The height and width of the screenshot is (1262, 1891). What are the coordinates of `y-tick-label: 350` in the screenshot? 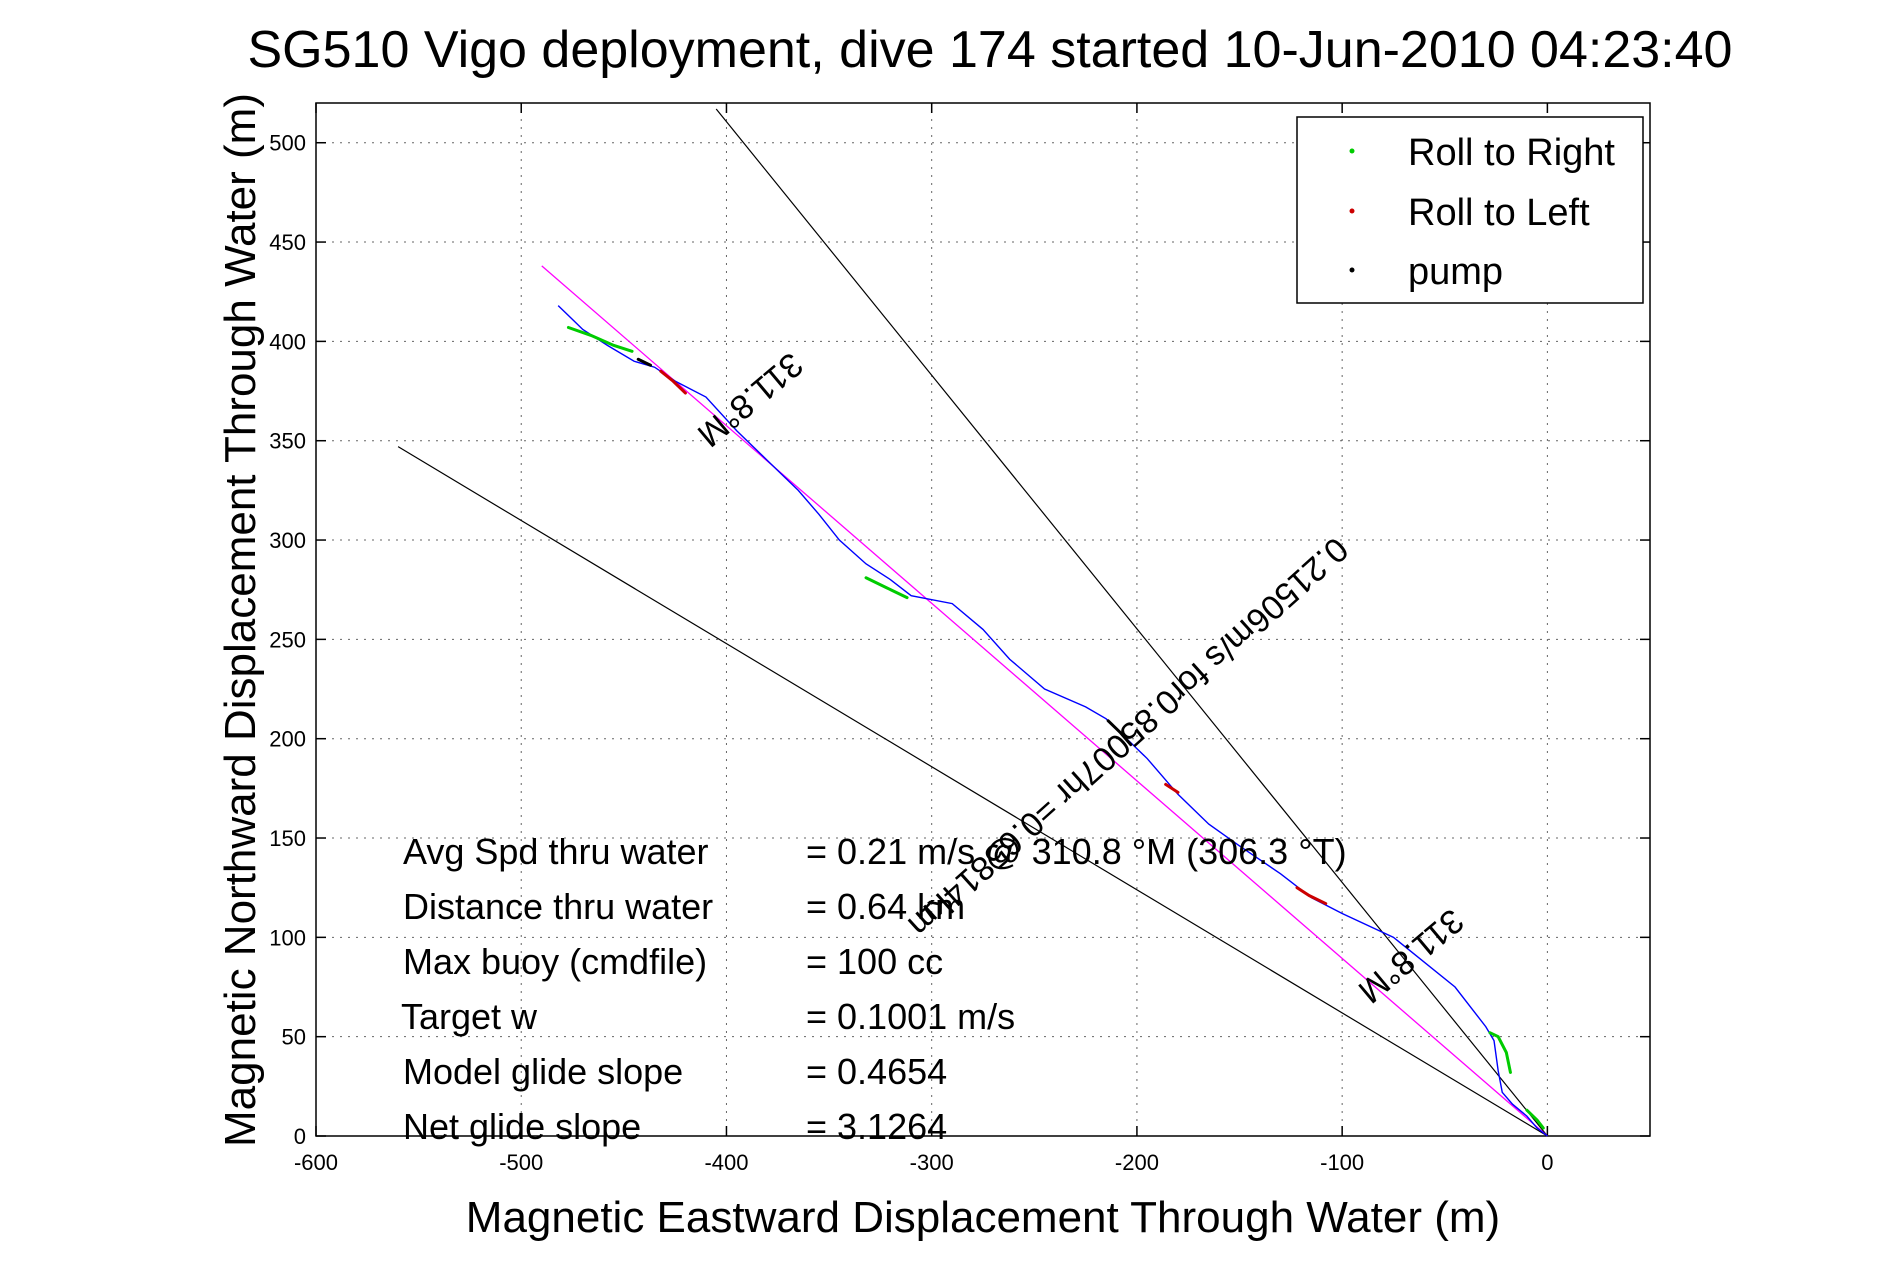 It's located at (287, 441).